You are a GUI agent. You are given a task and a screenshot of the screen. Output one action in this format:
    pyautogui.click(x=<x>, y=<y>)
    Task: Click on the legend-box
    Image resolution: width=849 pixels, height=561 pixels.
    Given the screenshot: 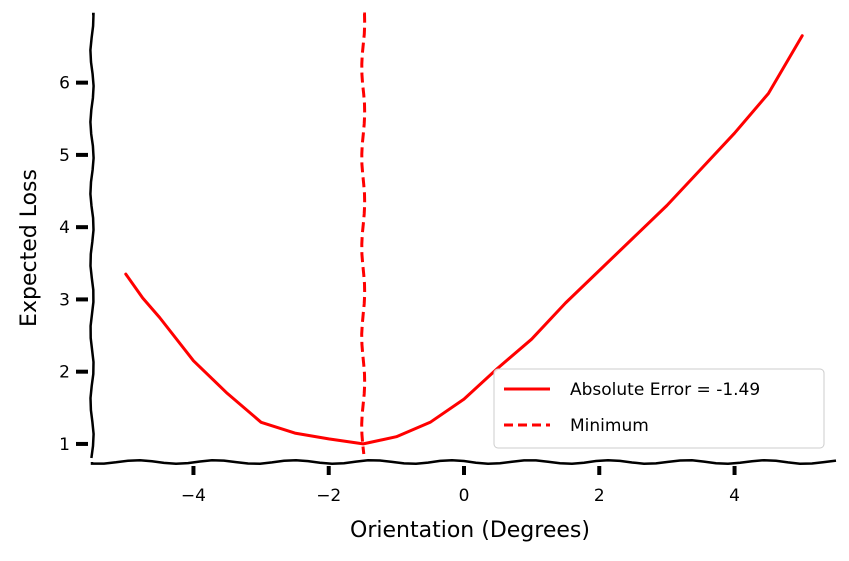 What is the action you would take?
    pyautogui.click(x=659, y=408)
    